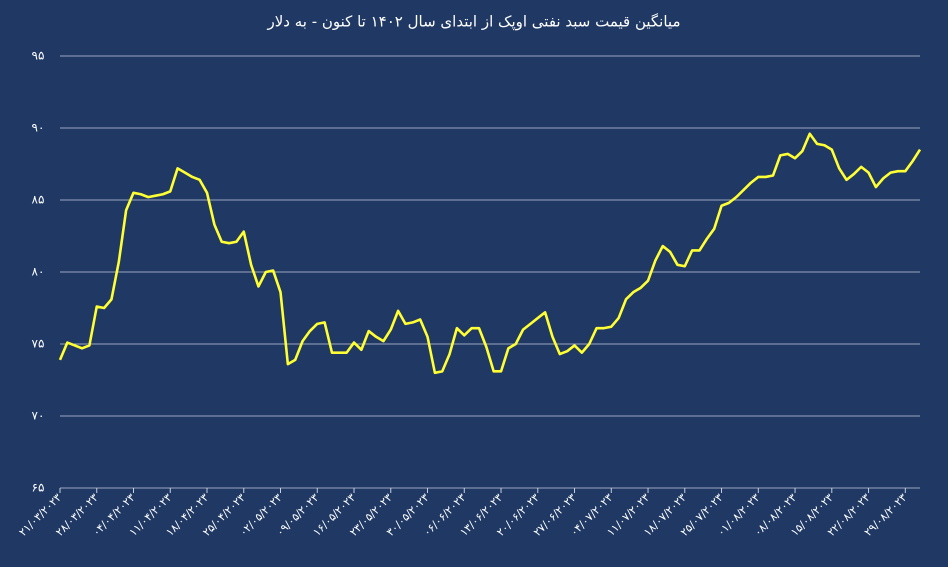  I want to click on y-tick-label: ۷۰, so click(38, 416).